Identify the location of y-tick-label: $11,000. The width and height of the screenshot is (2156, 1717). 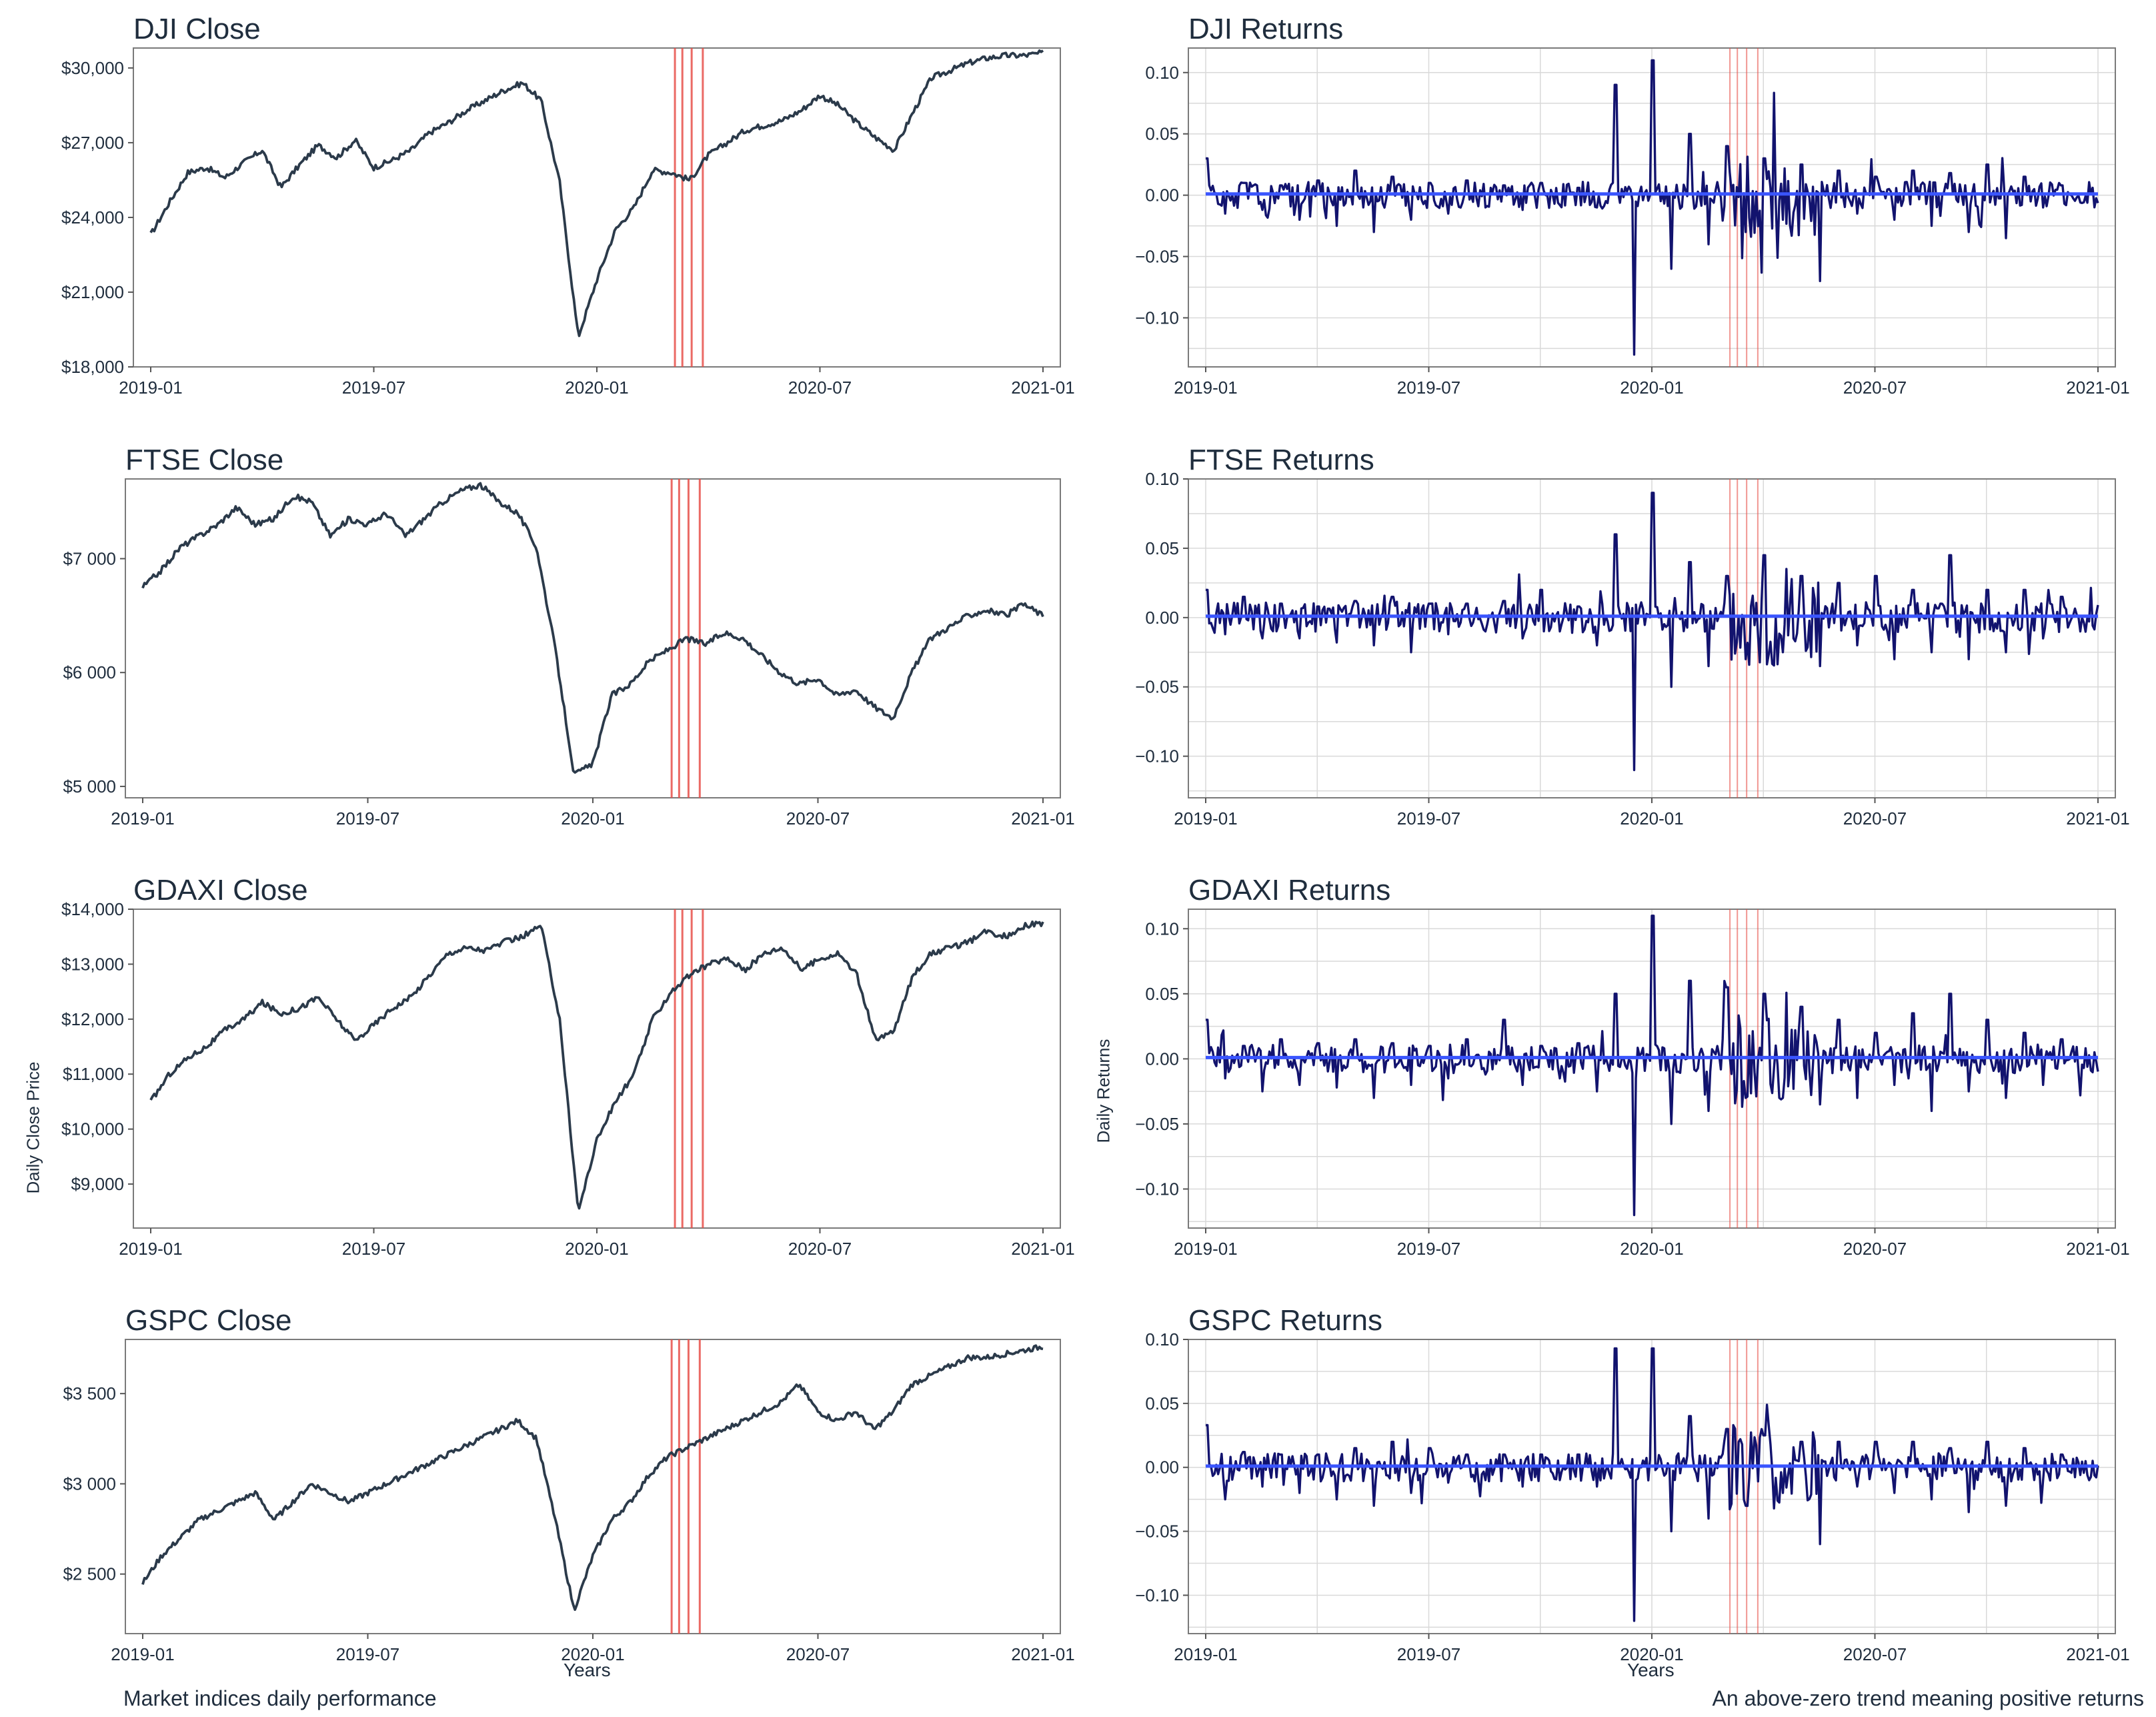
(93, 1074).